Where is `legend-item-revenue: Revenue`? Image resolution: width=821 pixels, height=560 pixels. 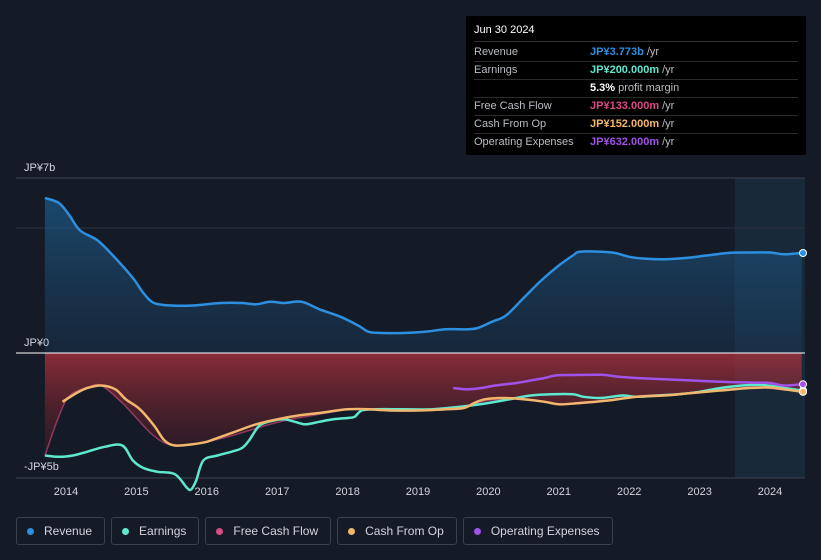 legend-item-revenue: Revenue is located at coordinates (61, 531).